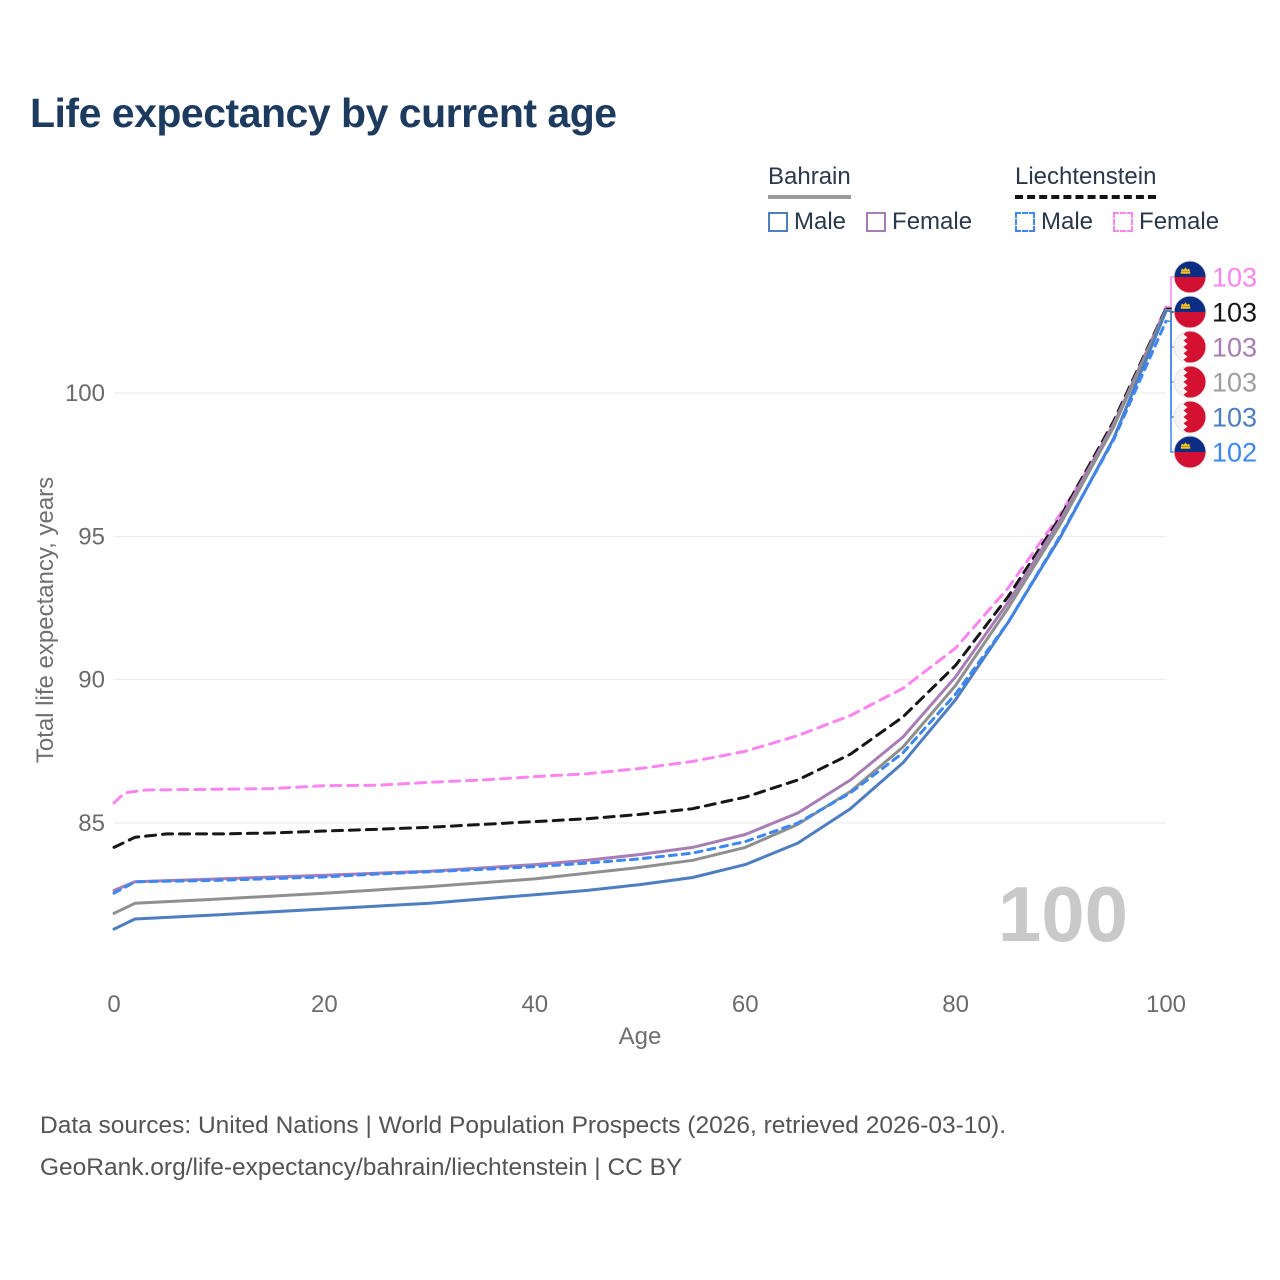 Image resolution: width=1280 pixels, height=1280 pixels. Describe the element at coordinates (1179, 221) in the screenshot. I see `legend-label-liechtenstein-female: Female` at that location.